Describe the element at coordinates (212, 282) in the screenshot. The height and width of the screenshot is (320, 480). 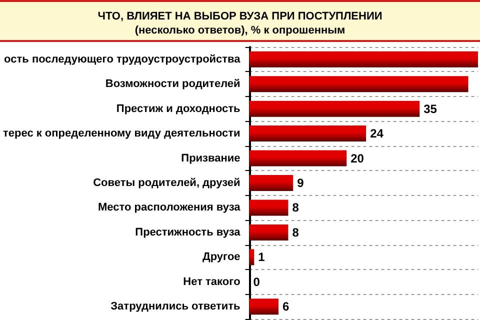
I see `y-tick-label: Нет такого` at that location.